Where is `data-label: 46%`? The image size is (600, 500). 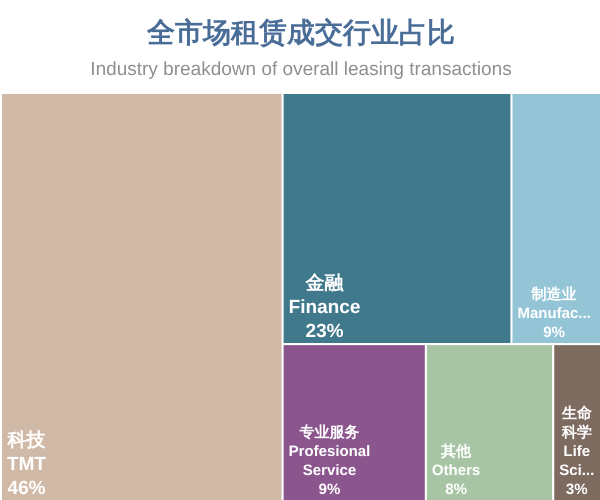
data-label: 46% is located at coordinates (27, 488).